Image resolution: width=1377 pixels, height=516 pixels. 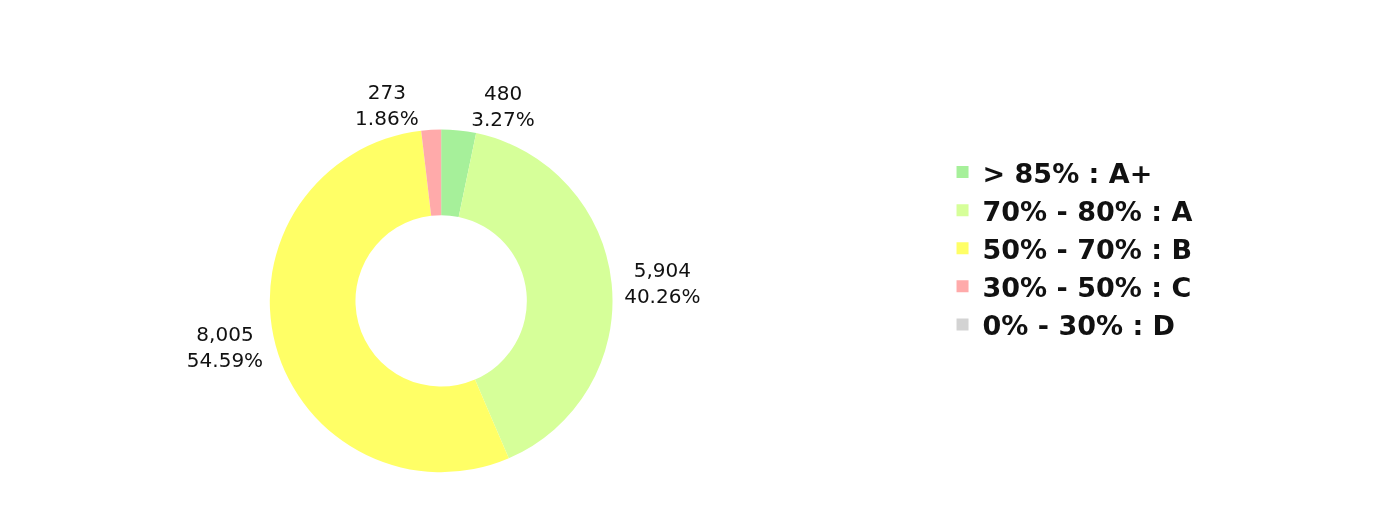 I want to click on data-label: 5,904 40.26%, so click(x=662, y=283).